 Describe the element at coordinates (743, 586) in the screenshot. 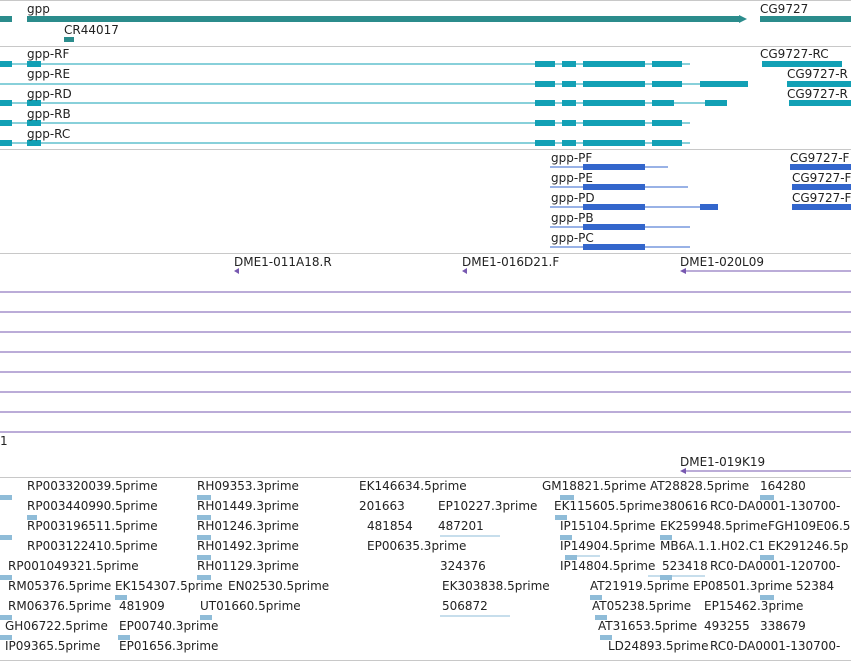

I see `est-label: EP08501.3prime` at that location.